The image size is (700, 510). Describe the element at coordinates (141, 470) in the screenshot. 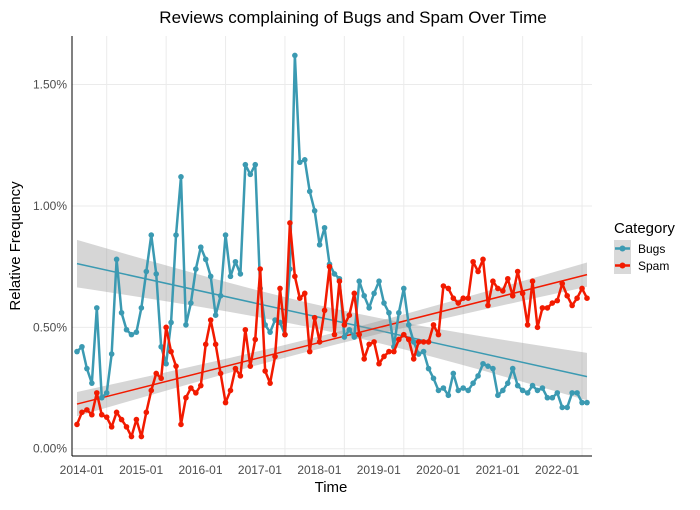

I see `x-tick-label: 2015-01` at that location.